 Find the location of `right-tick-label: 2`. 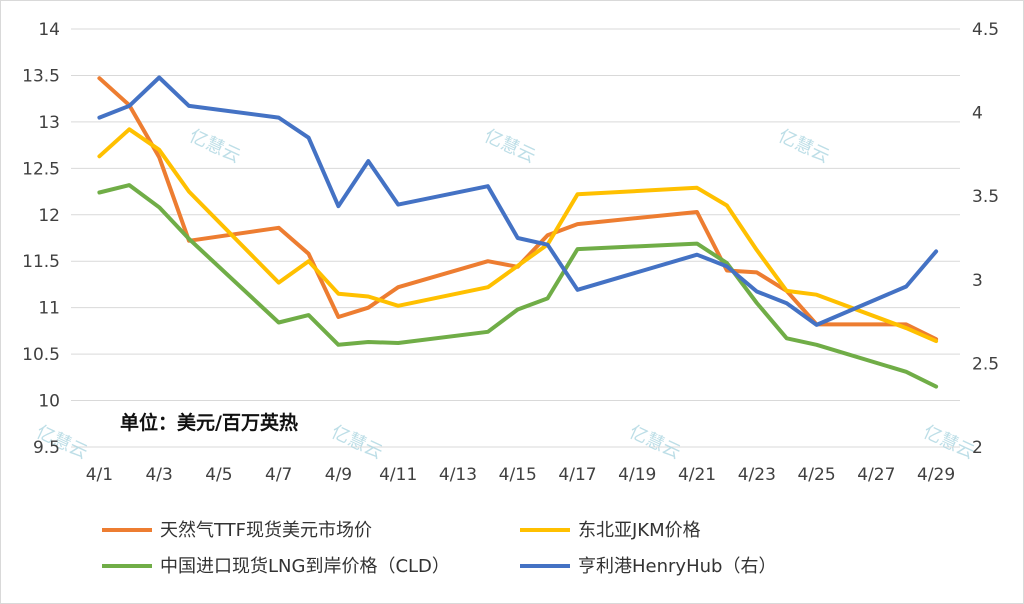

right-tick-label: 2 is located at coordinates (977, 448).